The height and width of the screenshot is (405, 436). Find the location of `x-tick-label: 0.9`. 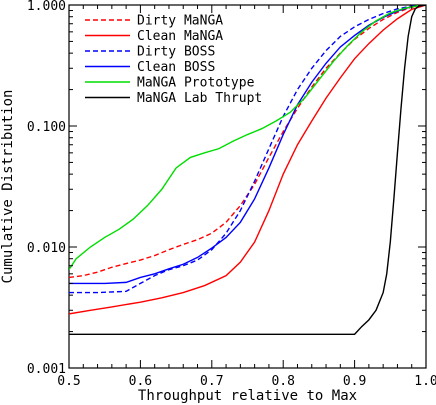

x-tick-label: 0.9 is located at coordinates (354, 381).